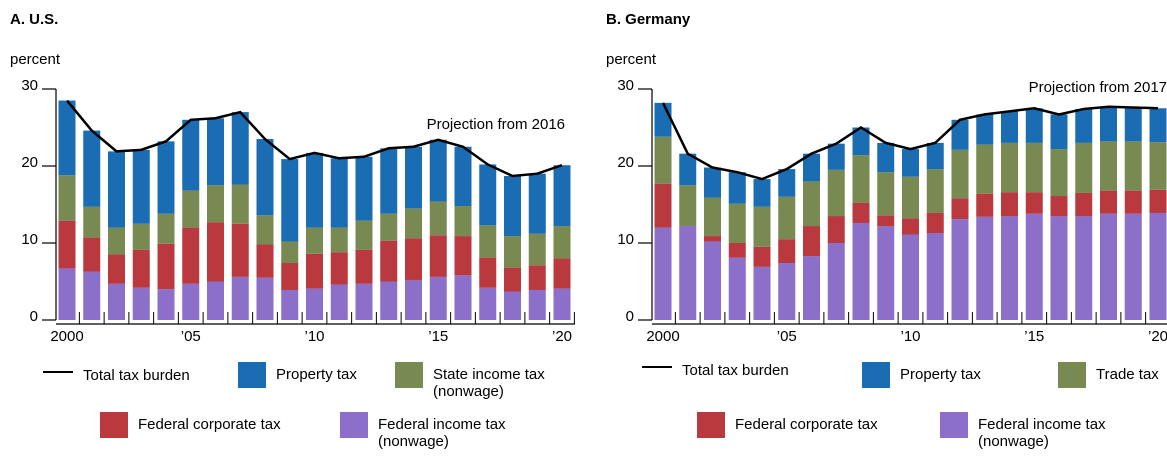 Image resolution: width=1167 pixels, height=459 pixels. I want to click on legend-item: Trade tax, so click(1108, 375).